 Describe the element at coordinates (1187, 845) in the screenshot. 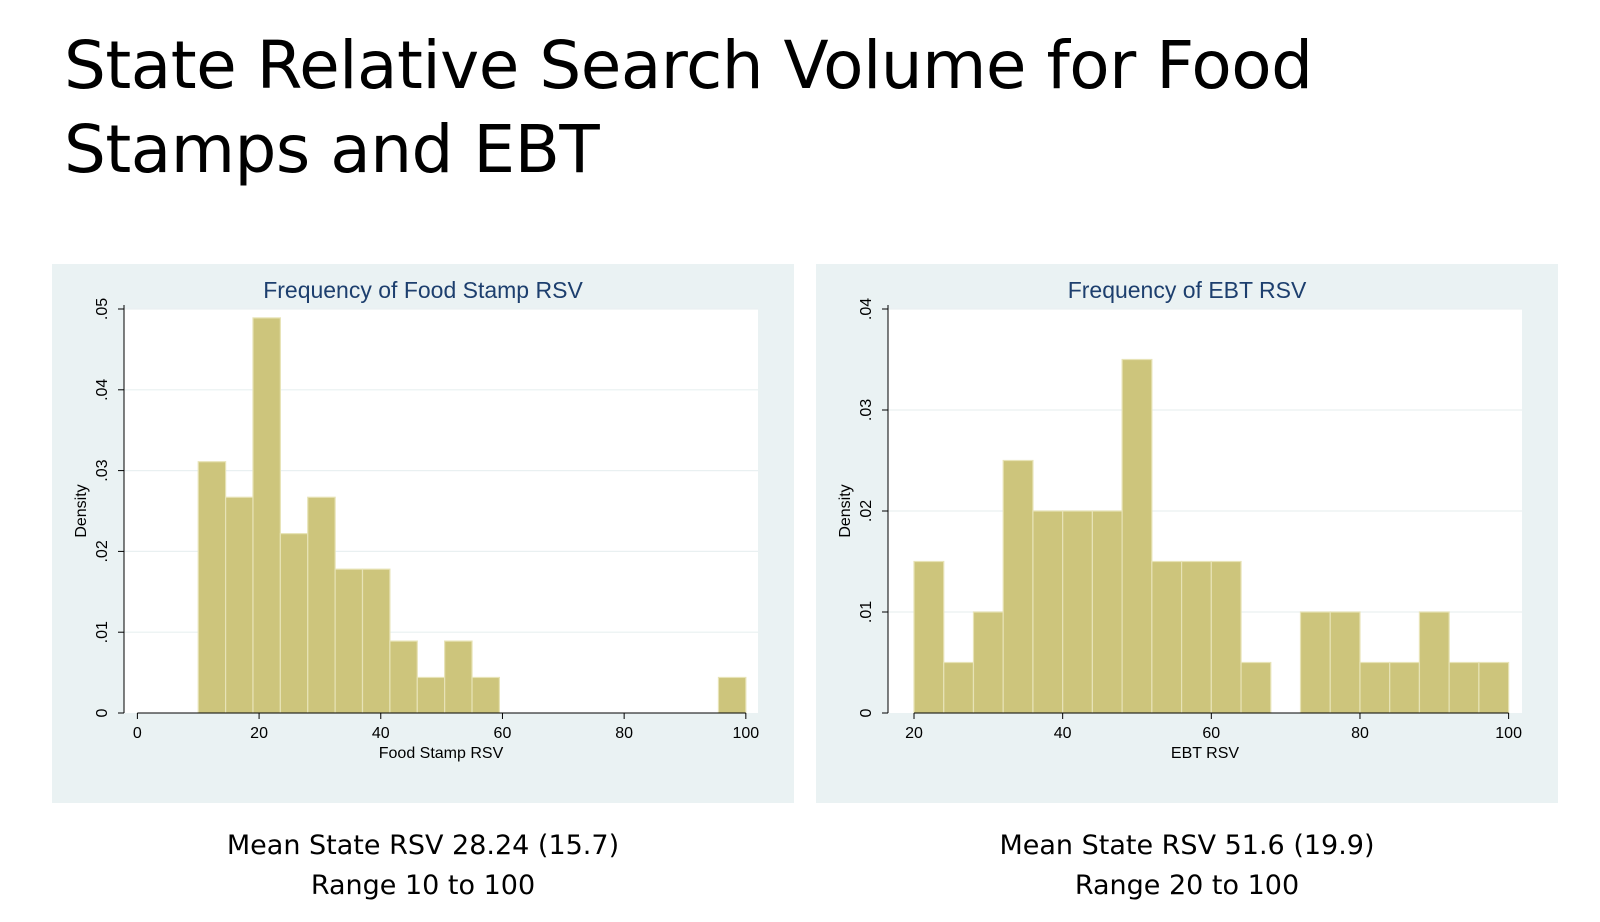

I see `ebt-caption-mean: Mean State RSV 51.6 (19.9)` at that location.